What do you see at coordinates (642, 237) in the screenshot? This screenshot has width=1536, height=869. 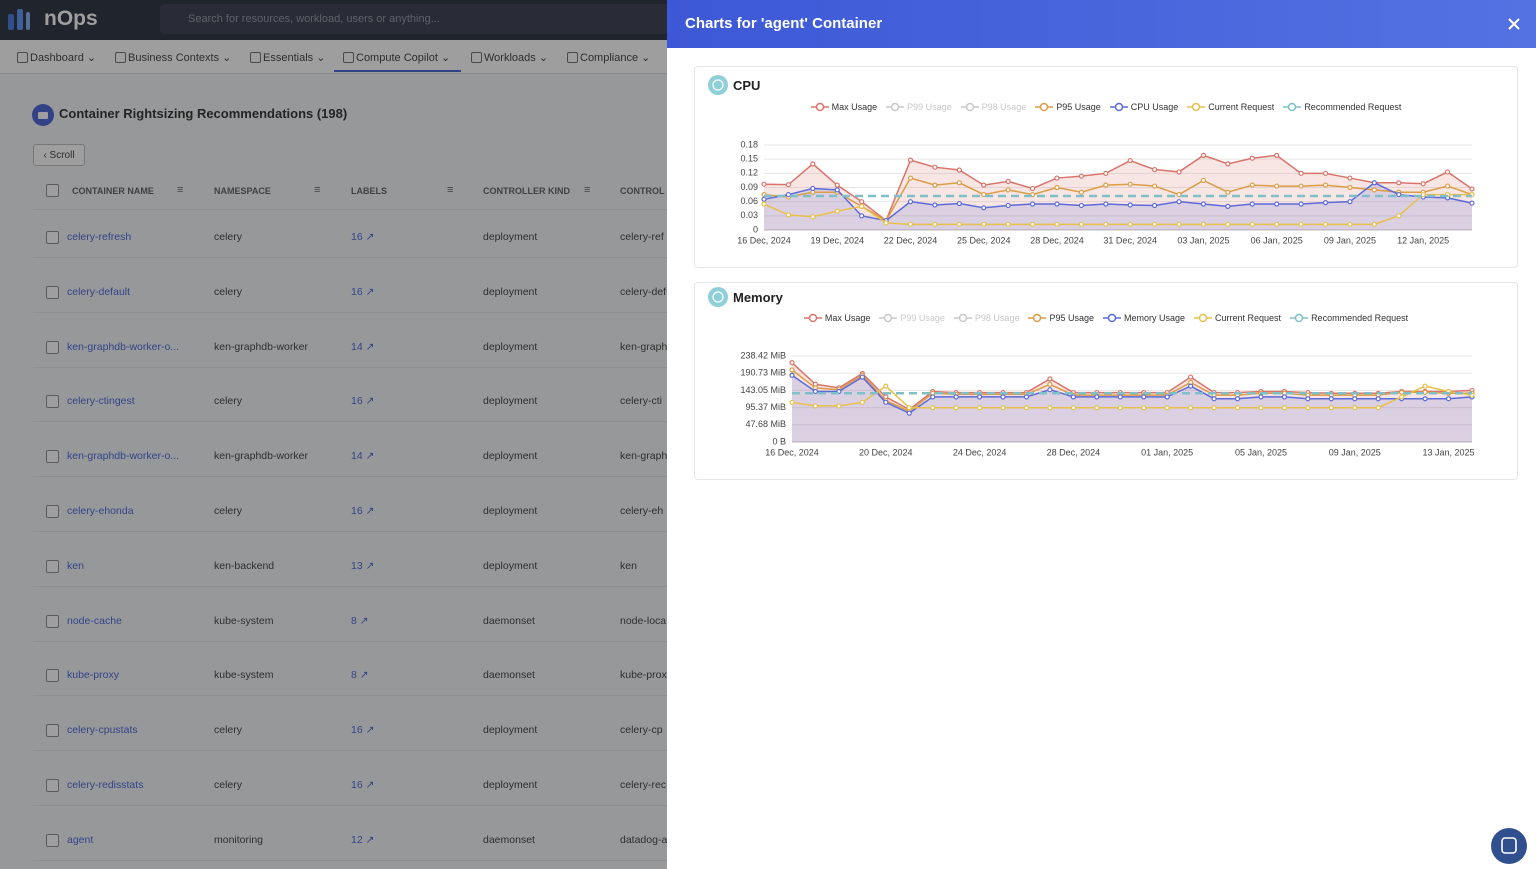 I see `cell: celery-ref` at bounding box center [642, 237].